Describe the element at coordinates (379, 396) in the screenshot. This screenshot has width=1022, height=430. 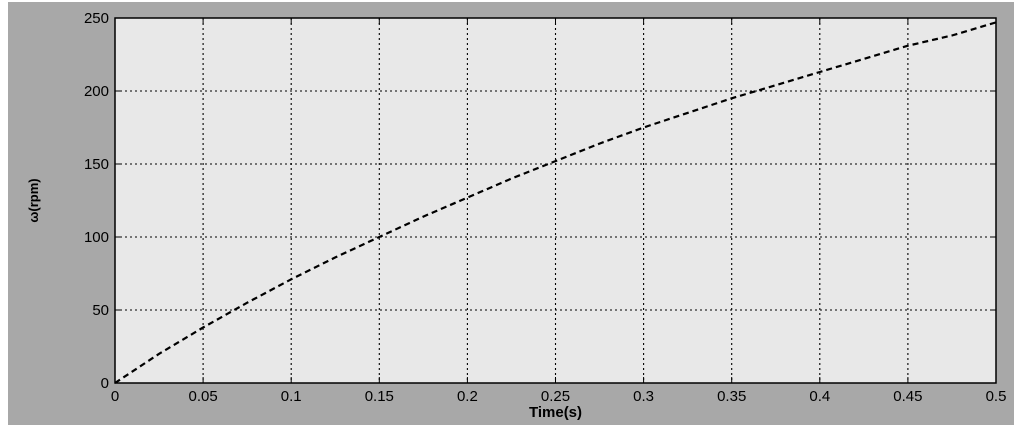
I see `x-tick-label: 0.15` at that location.